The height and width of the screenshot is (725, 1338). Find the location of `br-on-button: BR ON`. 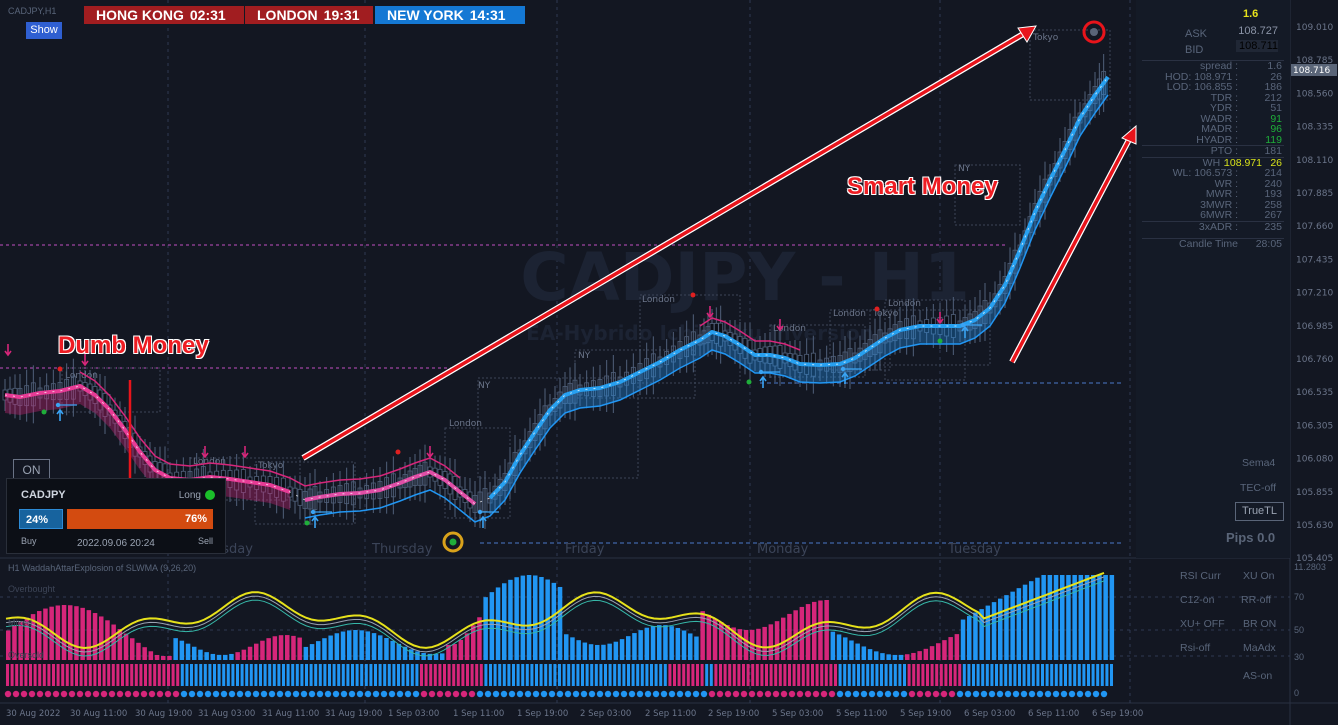

br-on-button: BR ON is located at coordinates (1260, 624).